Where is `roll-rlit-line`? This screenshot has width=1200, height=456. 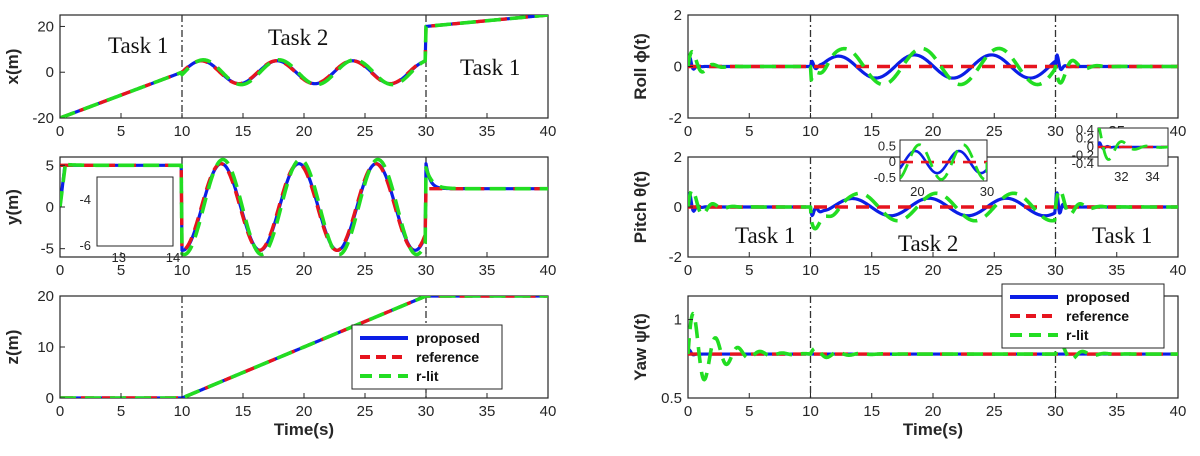 roll-rlit-line is located at coordinates (933, 66).